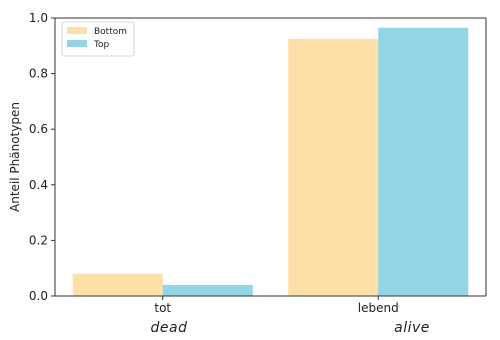 The width and height of the screenshot is (500, 340). What do you see at coordinates (101, 45) in the screenshot?
I see `legend-label-top: Top` at bounding box center [101, 45].